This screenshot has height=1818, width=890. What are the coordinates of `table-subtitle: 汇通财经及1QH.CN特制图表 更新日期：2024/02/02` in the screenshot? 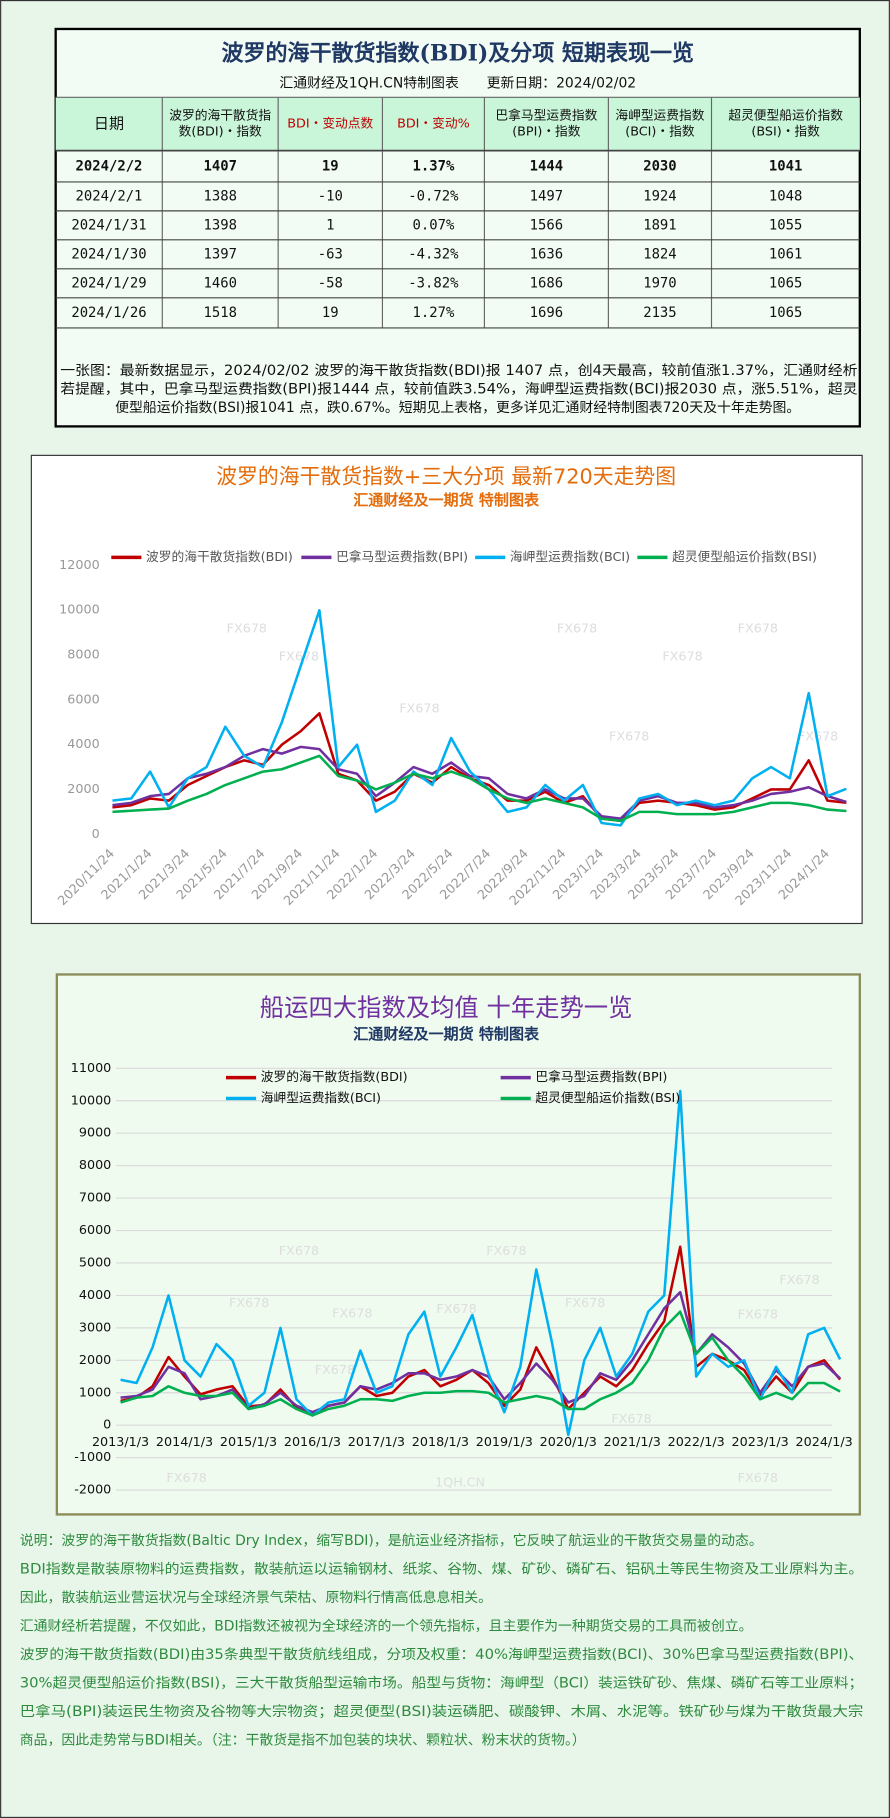 It's located at (457, 83).